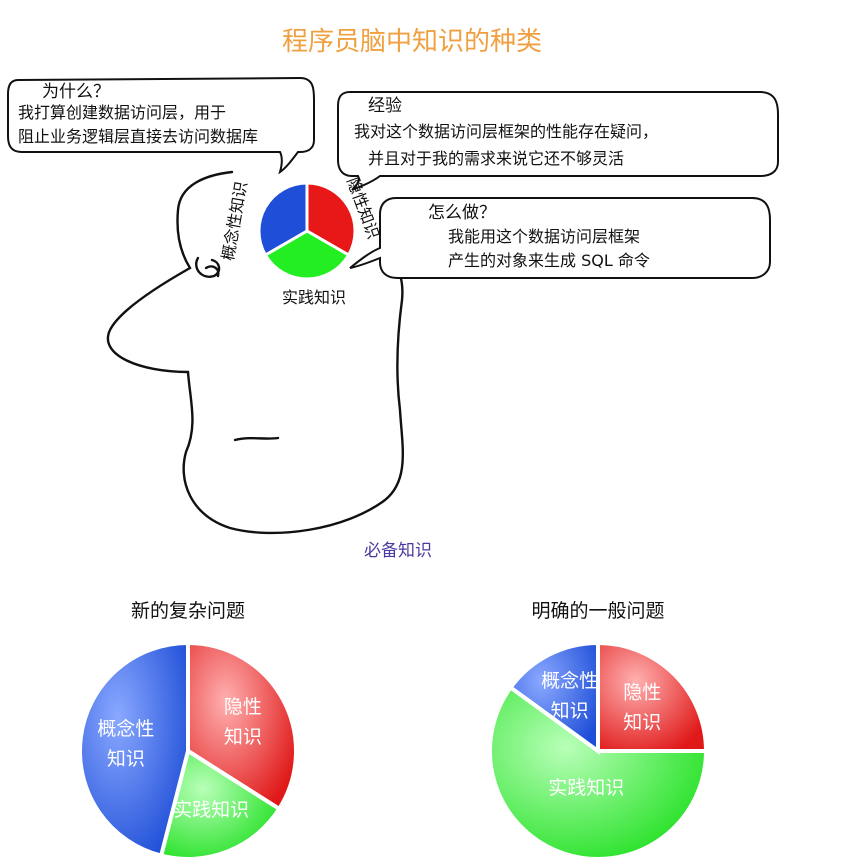 The height and width of the screenshot is (866, 866). Describe the element at coordinates (544, 236) in the screenshot. I see `bubble-how-line: 我能用这个数据访问层框架` at that location.